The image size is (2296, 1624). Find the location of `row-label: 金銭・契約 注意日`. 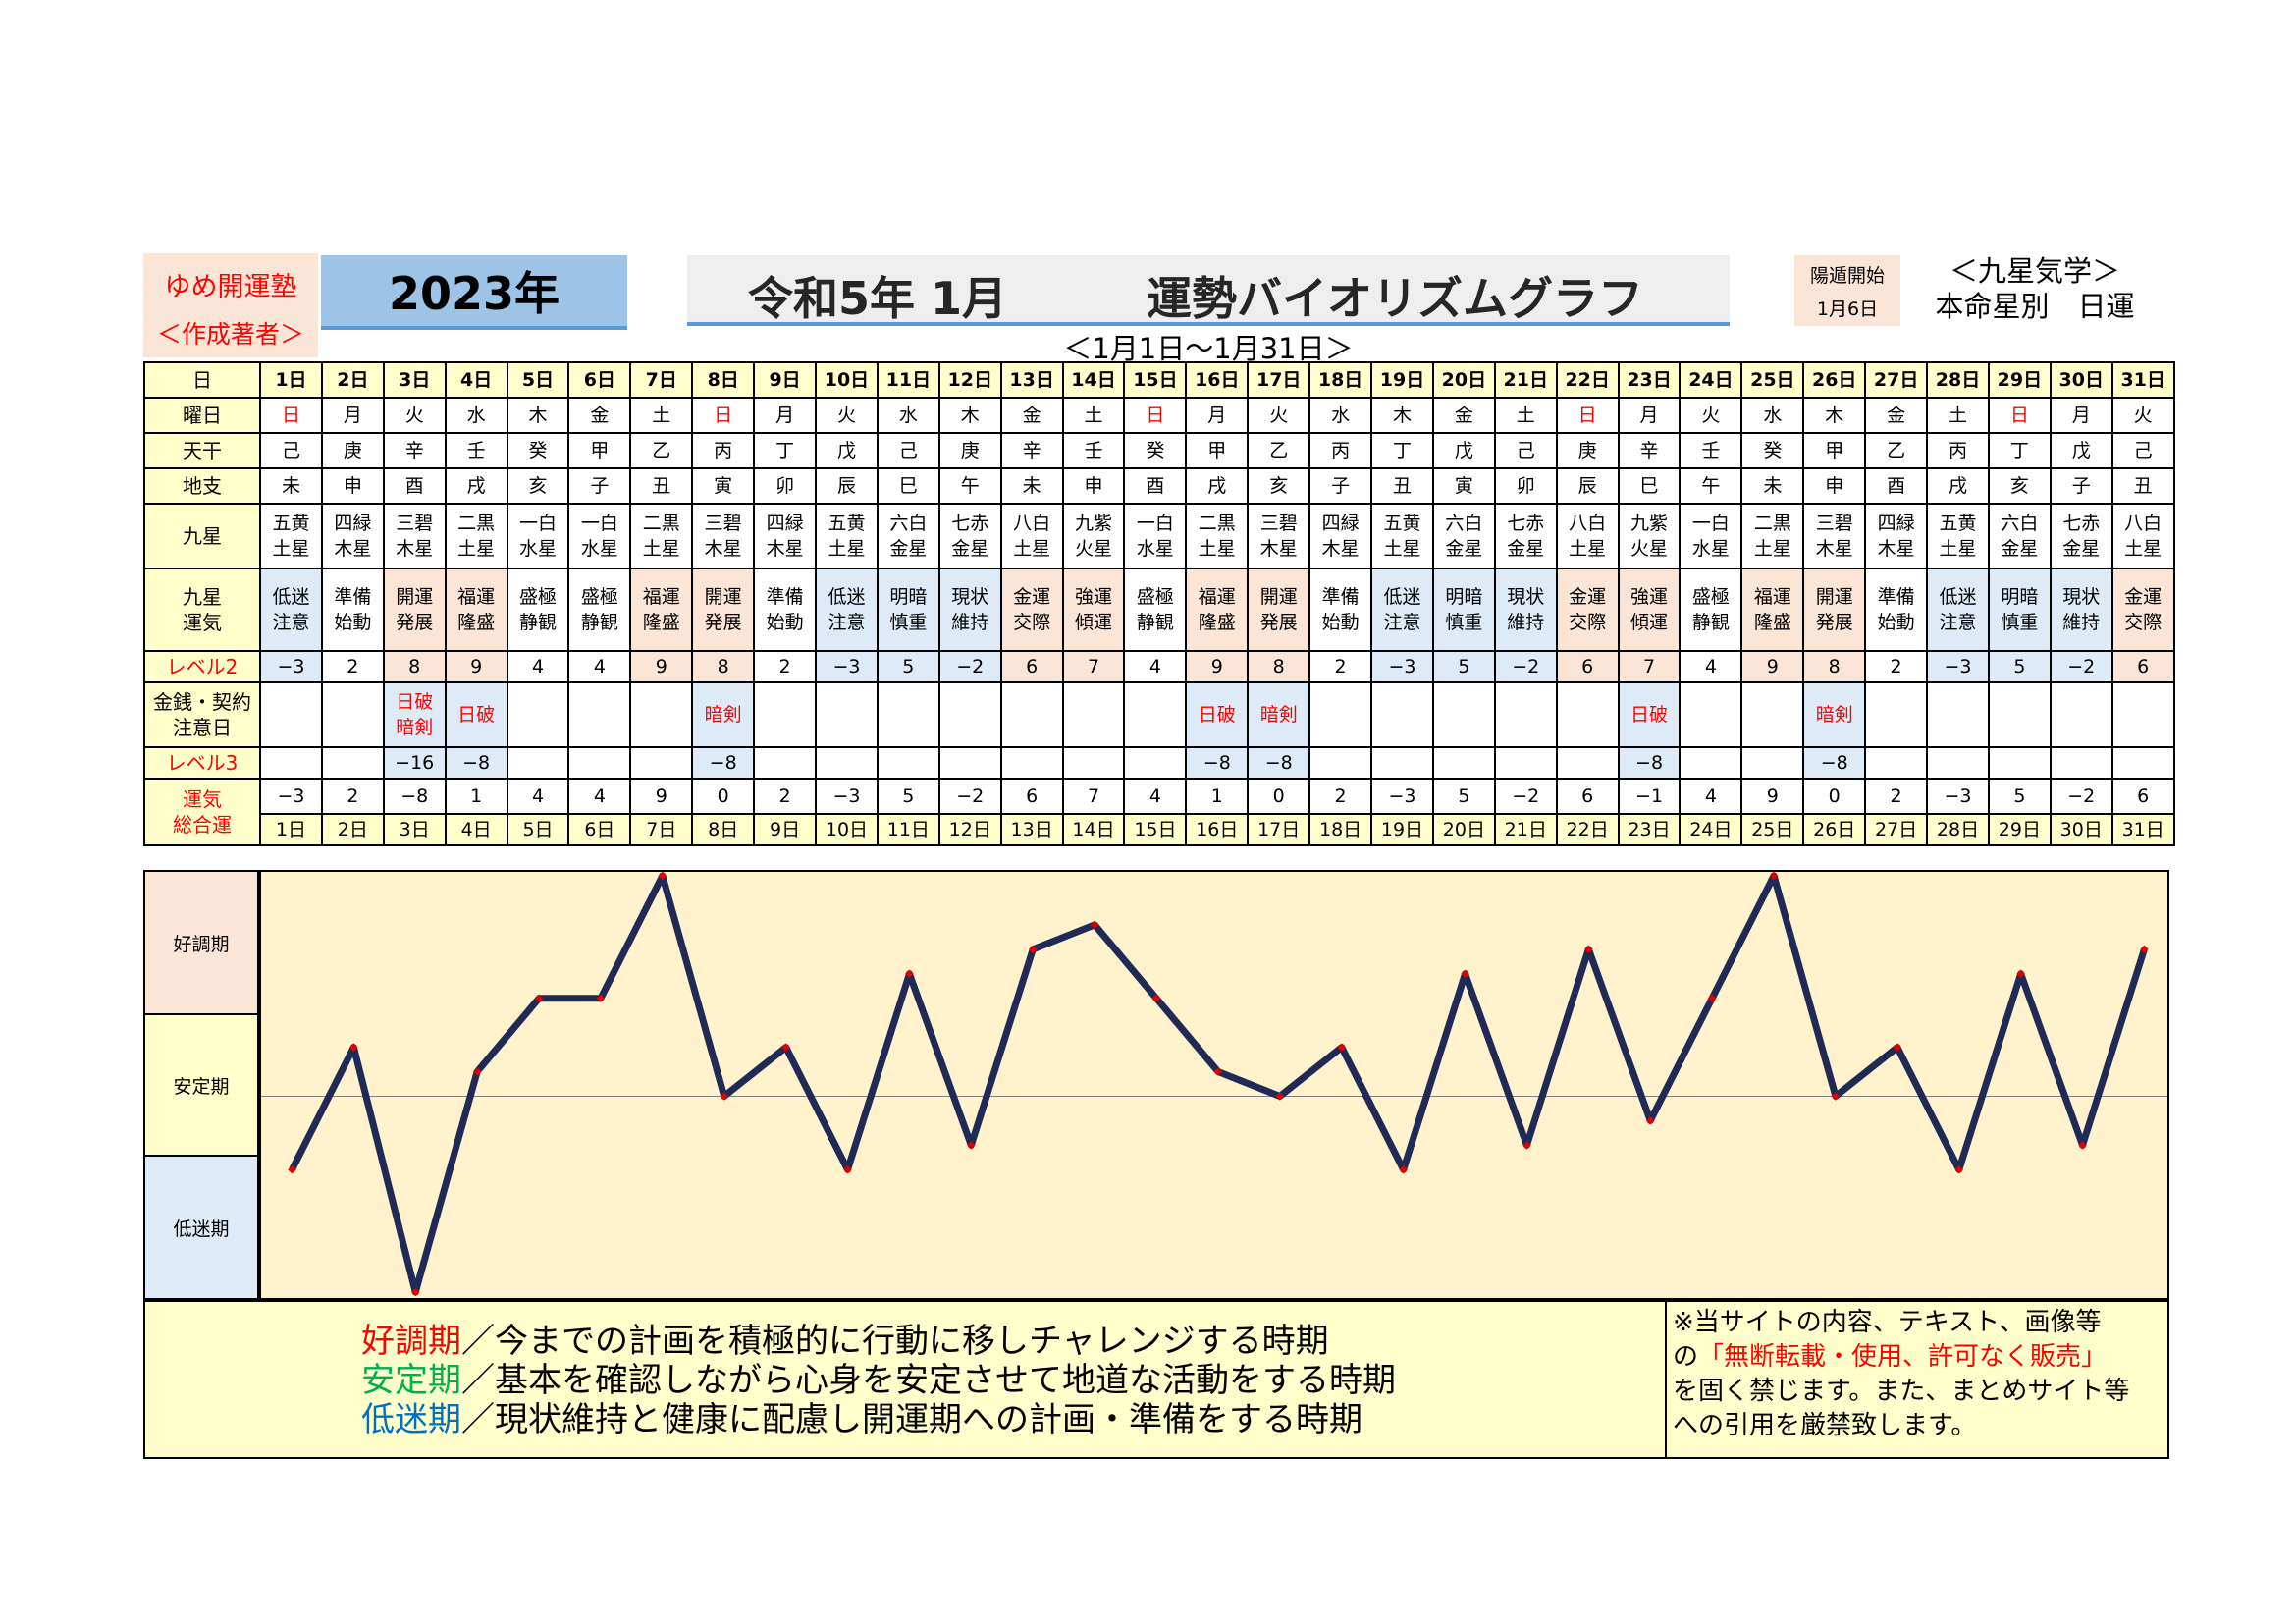

row-label: 金銭・契約 注意日 is located at coordinates (202, 714).